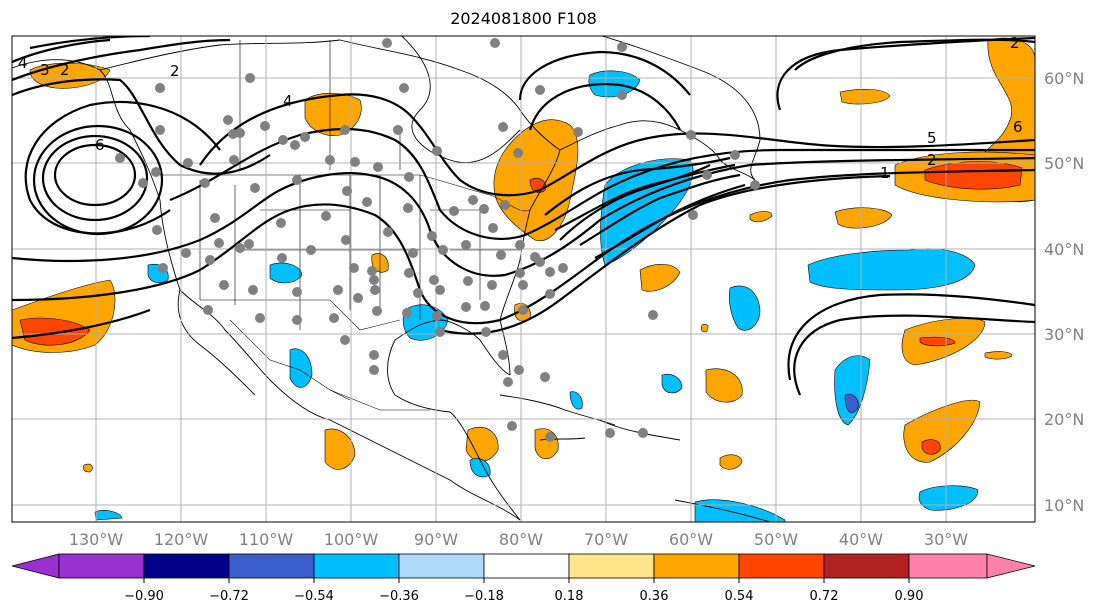 This screenshot has width=1105, height=615. Describe the element at coordinates (776, 539) in the screenshot. I see `lon-label: 50°W` at that location.